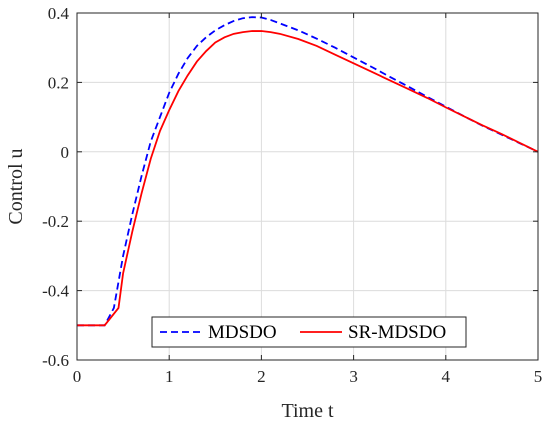 The height and width of the screenshot is (425, 550). I want to click on y-tick-label: 0.2, so click(58, 82).